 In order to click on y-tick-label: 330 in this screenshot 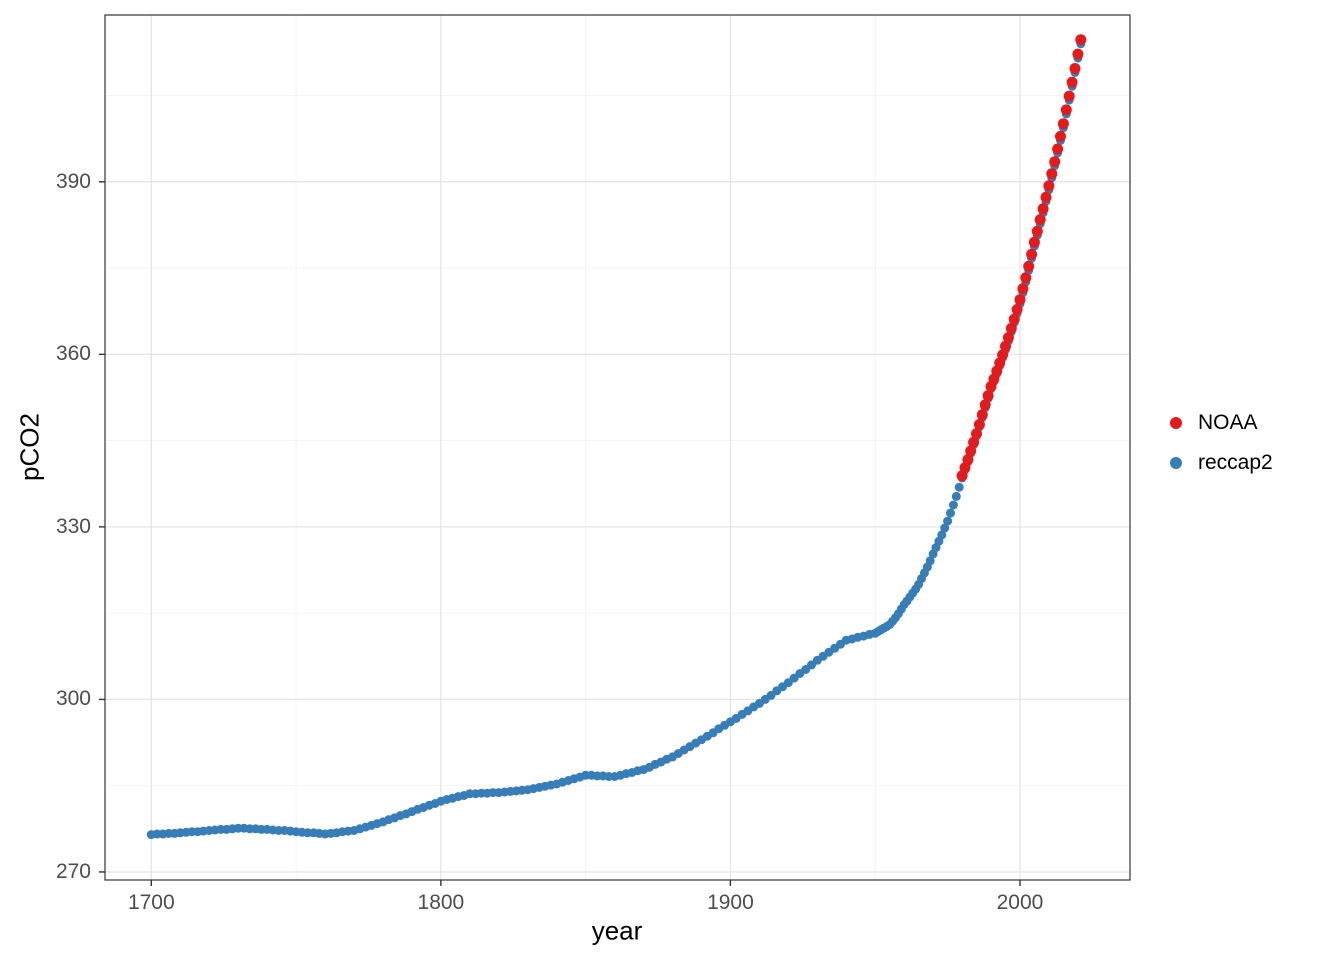, I will do `click(73, 526)`.